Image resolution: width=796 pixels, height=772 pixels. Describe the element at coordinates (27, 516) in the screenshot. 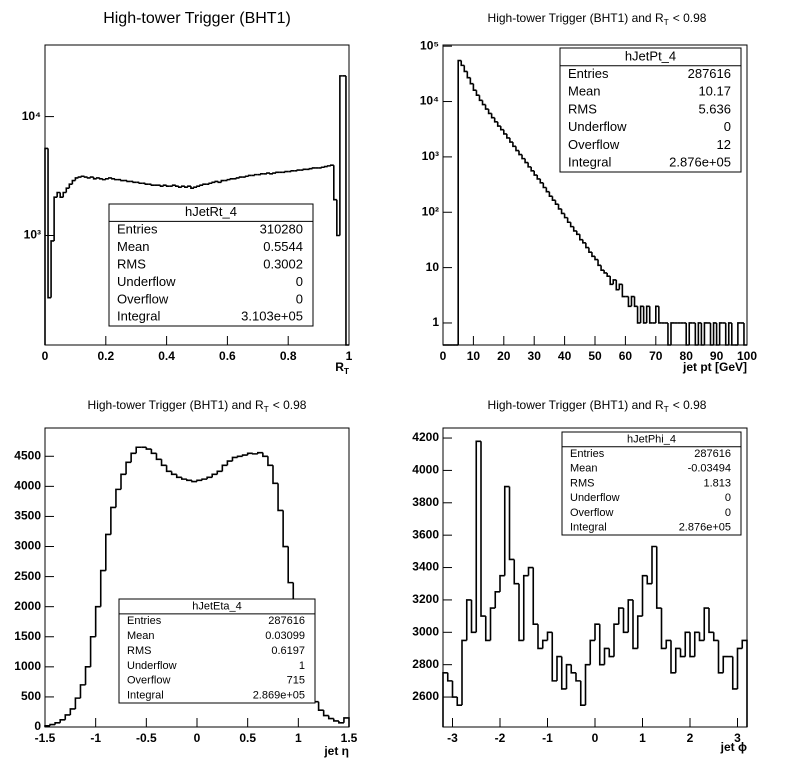

I see `y-tick-label: 3500` at that location.